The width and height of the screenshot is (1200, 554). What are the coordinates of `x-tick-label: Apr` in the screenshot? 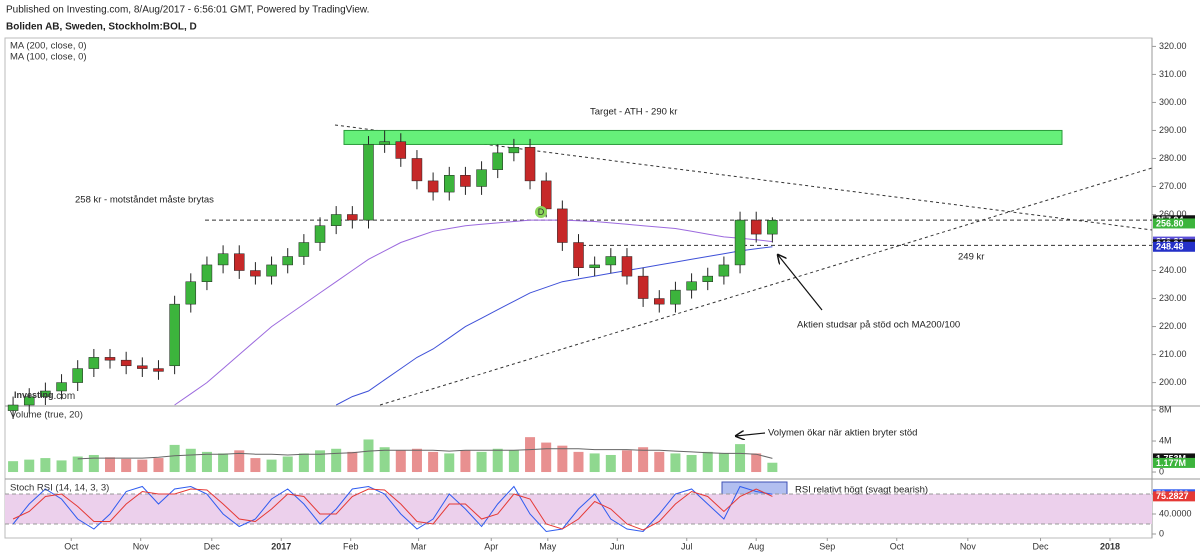 It's located at (491, 546).